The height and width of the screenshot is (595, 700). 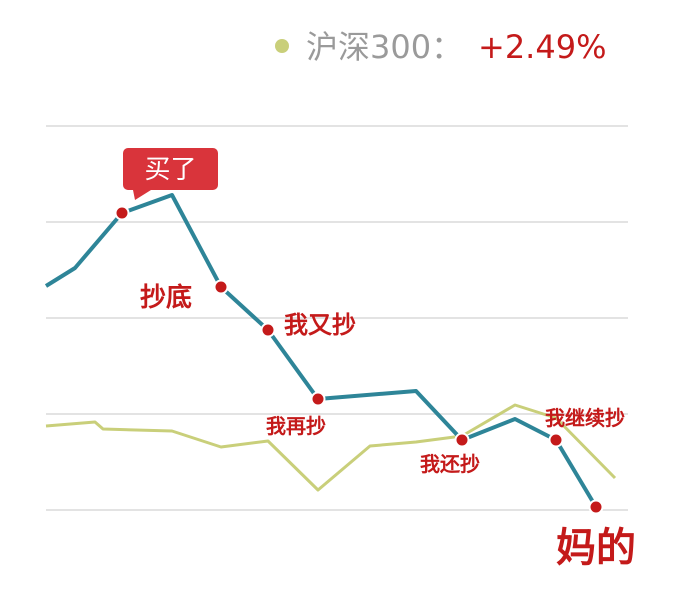 What do you see at coordinates (384, 47) in the screenshot?
I see `legend-label: 沪深300：` at bounding box center [384, 47].